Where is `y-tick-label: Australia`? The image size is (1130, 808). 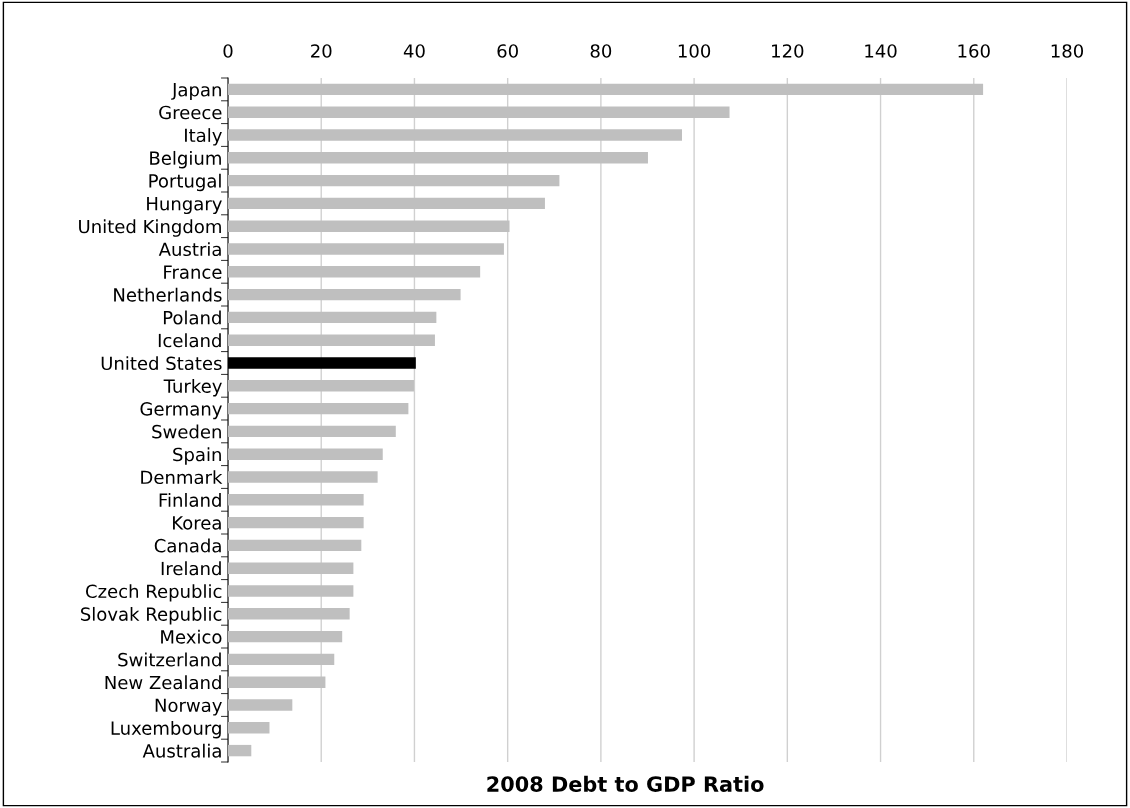
y-tick-label: Australia is located at coordinates (181, 750).